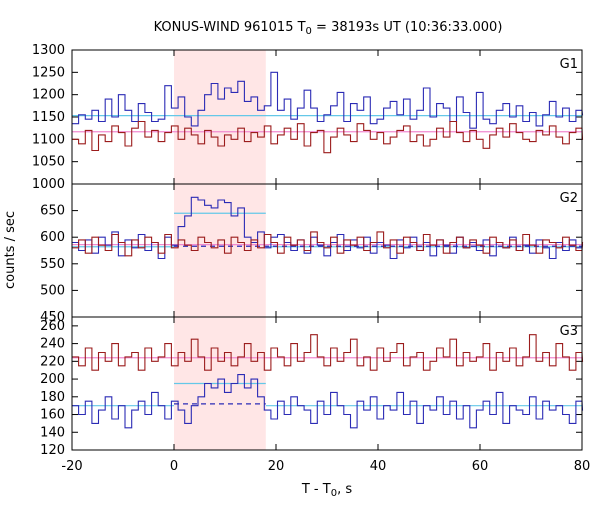 The height and width of the screenshot is (505, 600). What do you see at coordinates (378, 466) in the screenshot?
I see `x-tick-label-3: 40` at bounding box center [378, 466].